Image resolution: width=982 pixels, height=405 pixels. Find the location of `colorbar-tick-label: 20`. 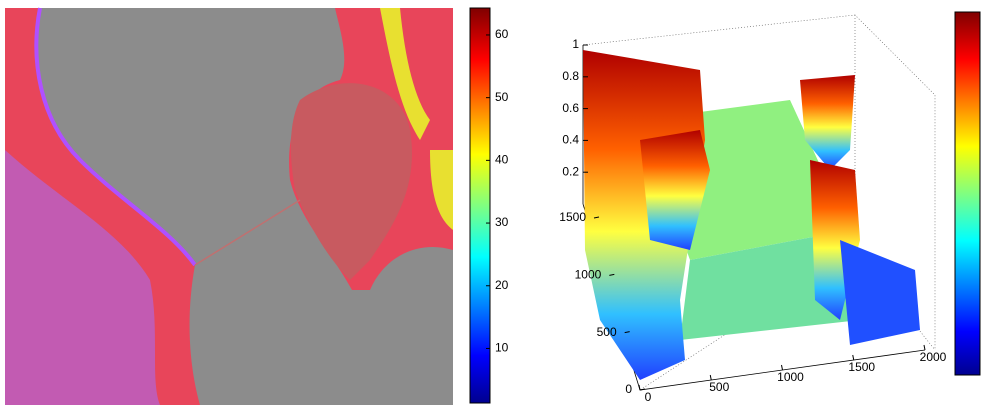

colorbar-tick-label: 20 is located at coordinates (502, 285).